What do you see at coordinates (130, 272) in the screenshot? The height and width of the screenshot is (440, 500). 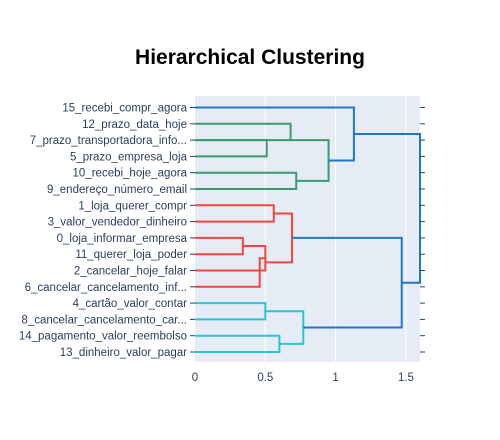 I see `leaf-label: 2_cancelar_hoje_falar` at bounding box center [130, 272].